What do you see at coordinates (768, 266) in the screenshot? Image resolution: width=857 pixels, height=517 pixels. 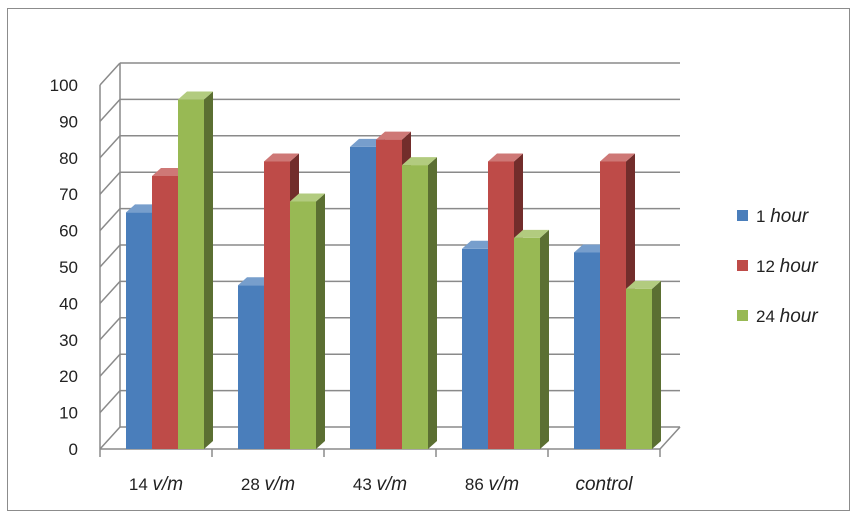 I see `legend-label-number: 12` at bounding box center [768, 266].